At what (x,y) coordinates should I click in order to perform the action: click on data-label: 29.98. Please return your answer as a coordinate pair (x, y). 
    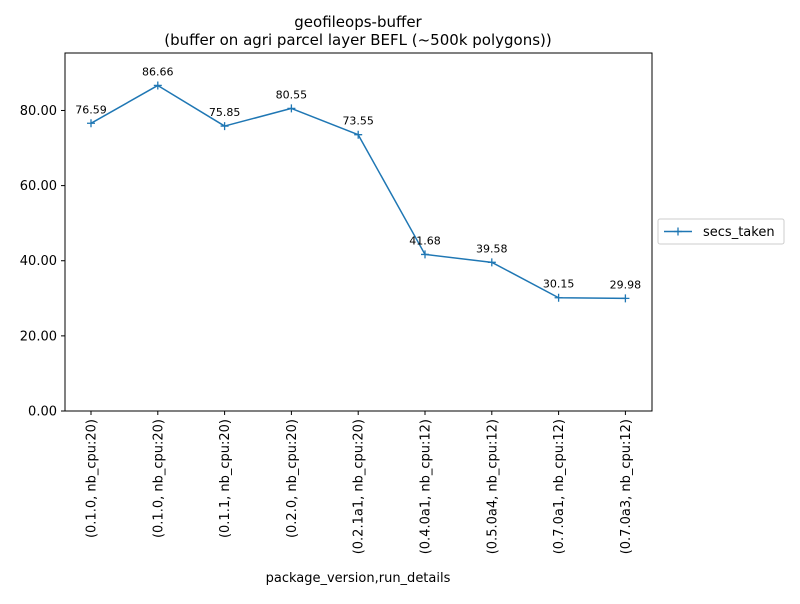
    Looking at the image, I should click on (626, 284).